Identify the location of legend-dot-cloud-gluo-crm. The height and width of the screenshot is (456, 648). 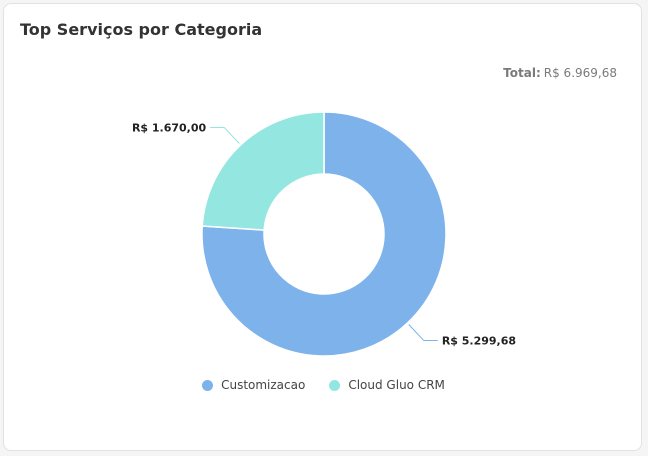
(335, 385).